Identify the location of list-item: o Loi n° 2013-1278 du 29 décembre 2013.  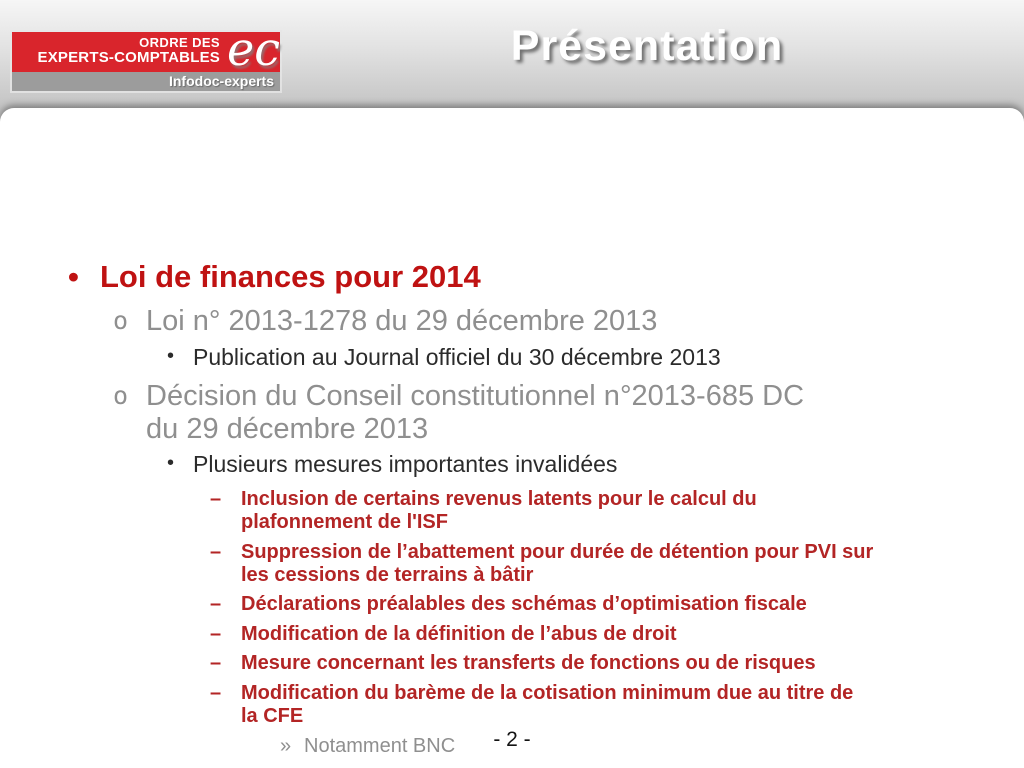
(561, 321).